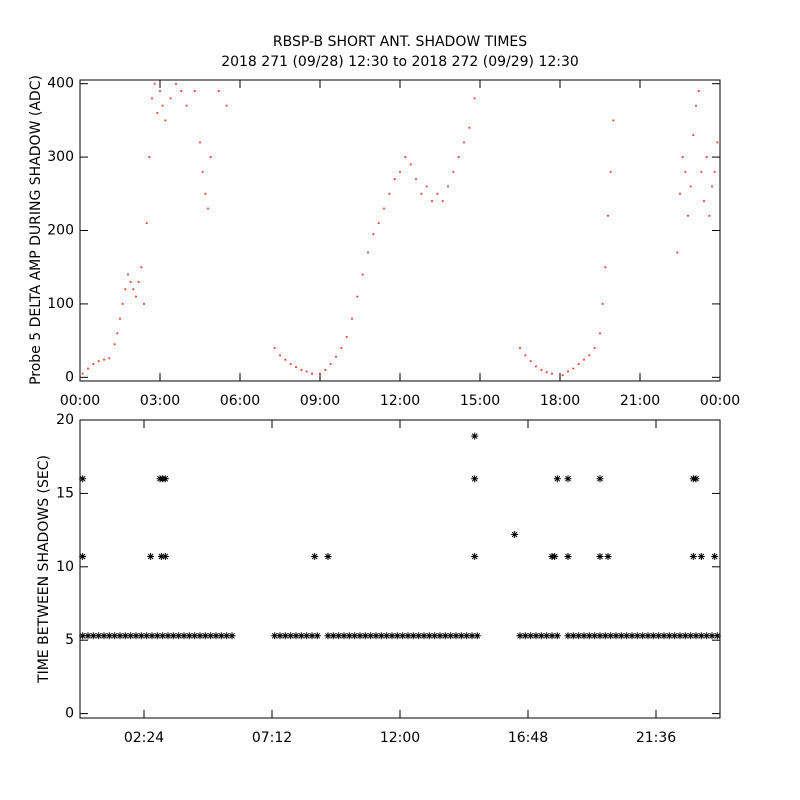  Describe the element at coordinates (640, 401) in the screenshot. I see `x-tick-label: 21:00` at that location.